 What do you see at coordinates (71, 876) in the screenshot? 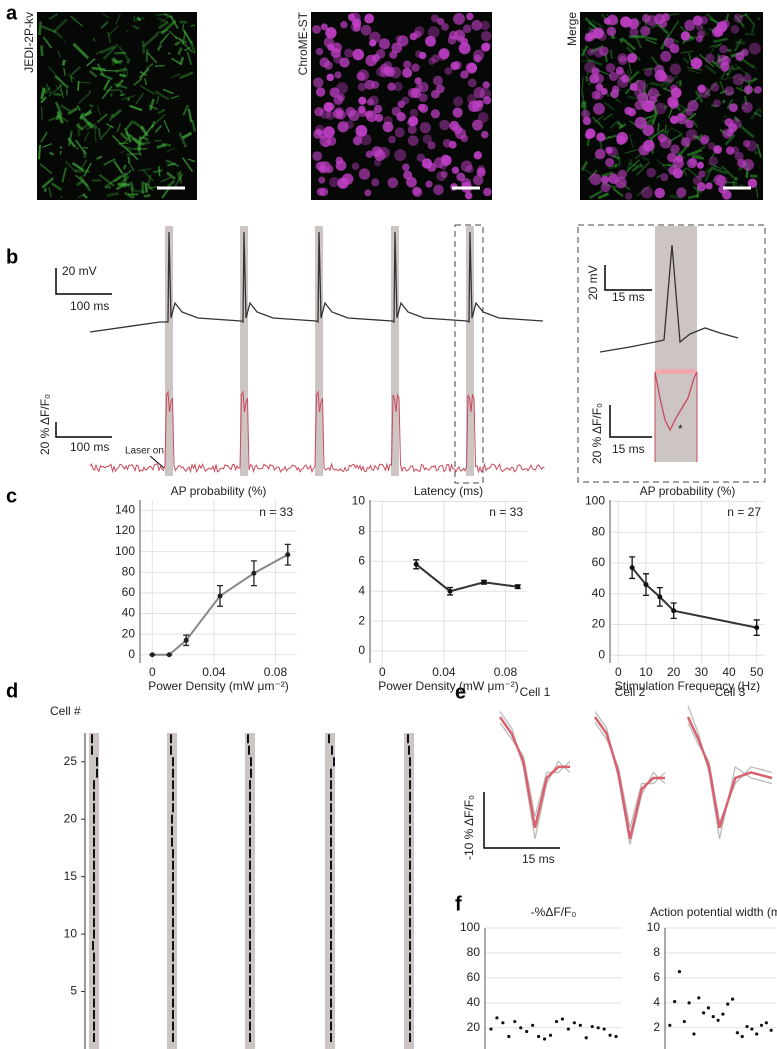
I see `y-tick-label: 15` at bounding box center [71, 876].